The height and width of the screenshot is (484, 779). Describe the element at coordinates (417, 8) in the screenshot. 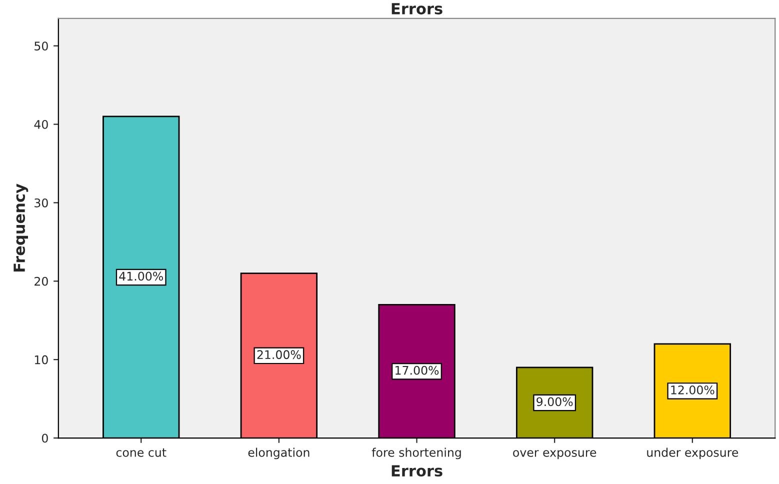

I see `chart-title: Errors` at that location.